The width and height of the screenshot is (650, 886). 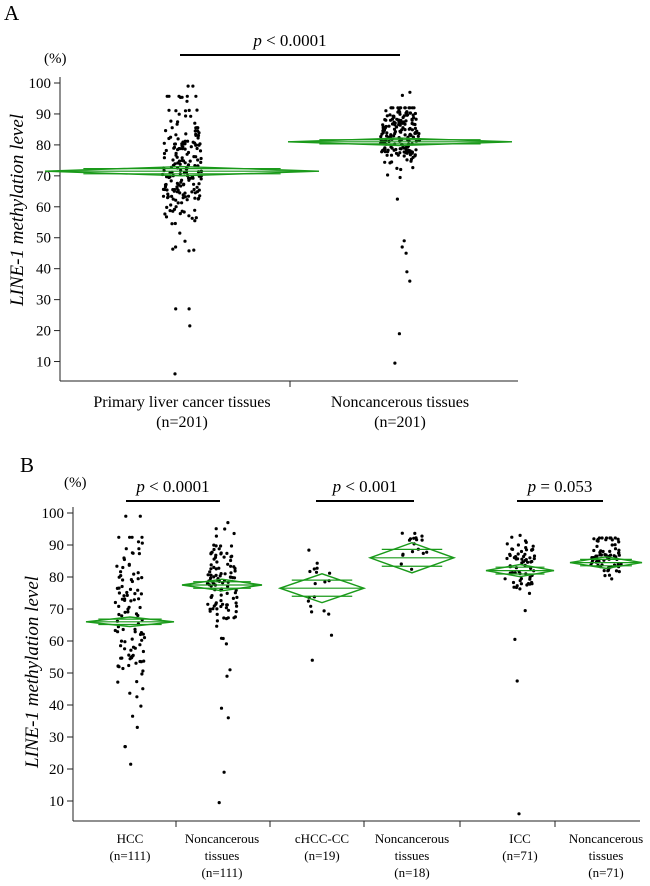 What do you see at coordinates (43, 208) in the screenshot?
I see `y-tick-label: 60` at bounding box center [43, 208].